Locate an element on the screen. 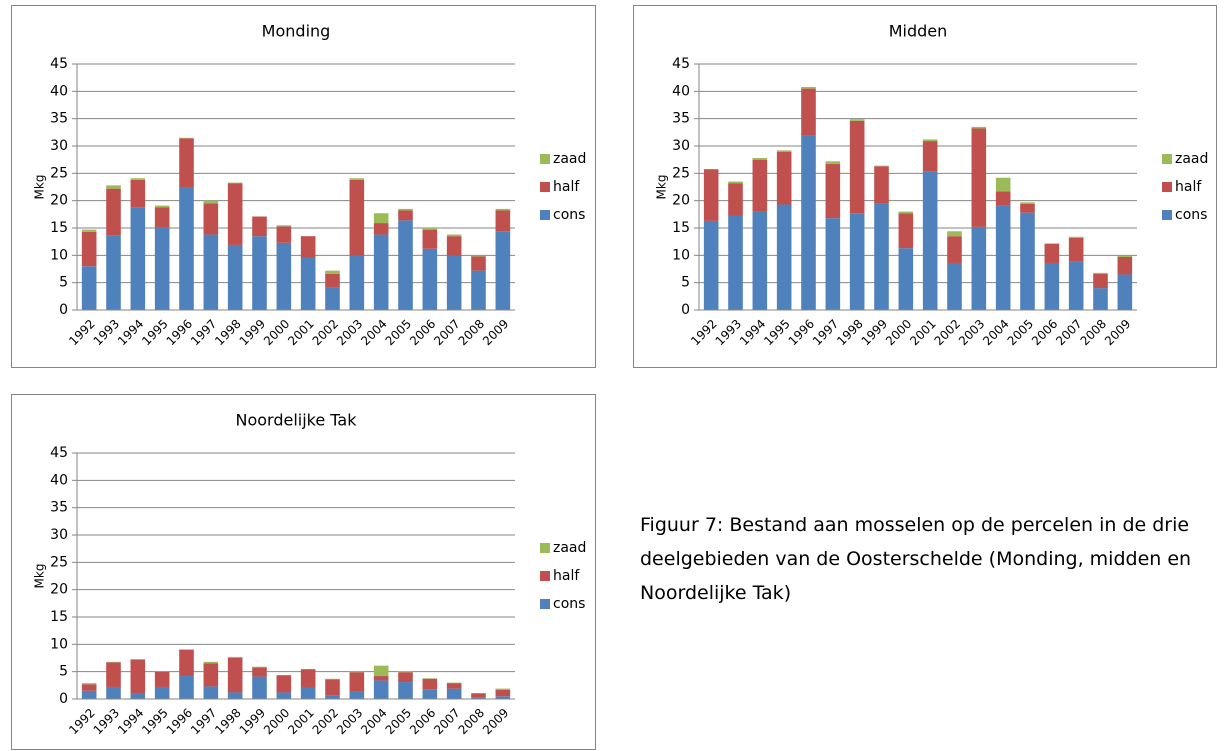 This screenshot has height=751, width=1230. x-tick-label: 2001 is located at coordinates (300, 332).